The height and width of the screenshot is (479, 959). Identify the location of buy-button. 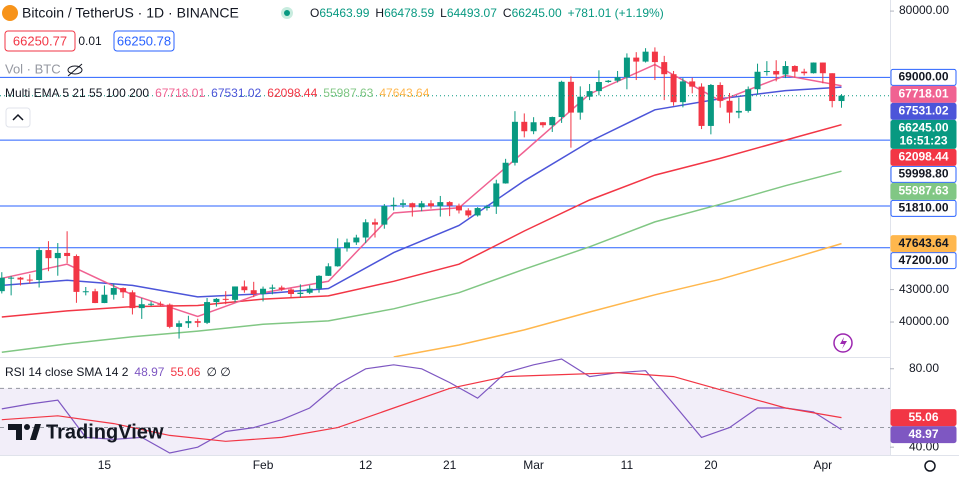
(144, 41).